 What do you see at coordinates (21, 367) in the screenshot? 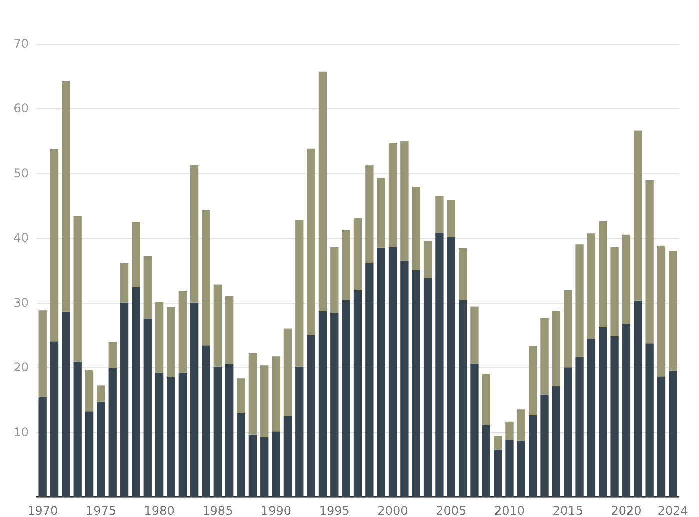
I see `y-tick-label: 20` at bounding box center [21, 367].